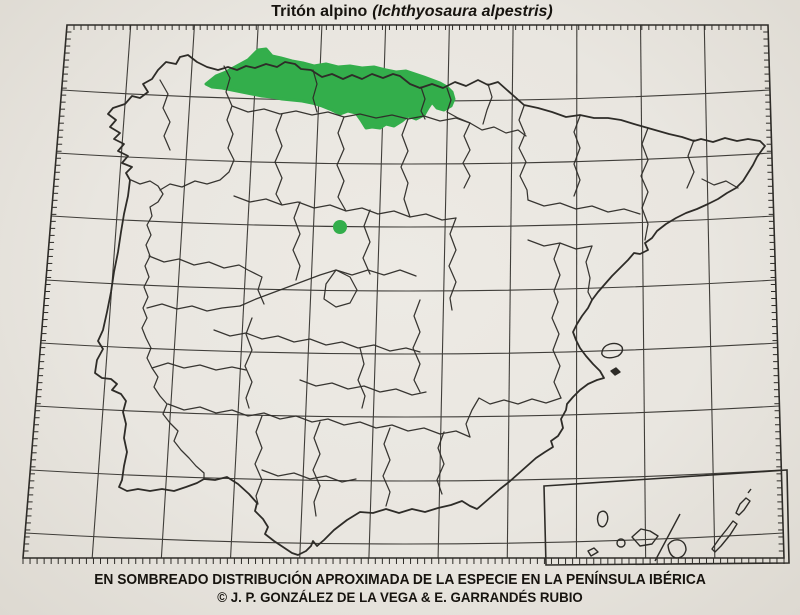 The width and height of the screenshot is (800, 615). I want to click on gran-canaria-island, so click(677, 549).